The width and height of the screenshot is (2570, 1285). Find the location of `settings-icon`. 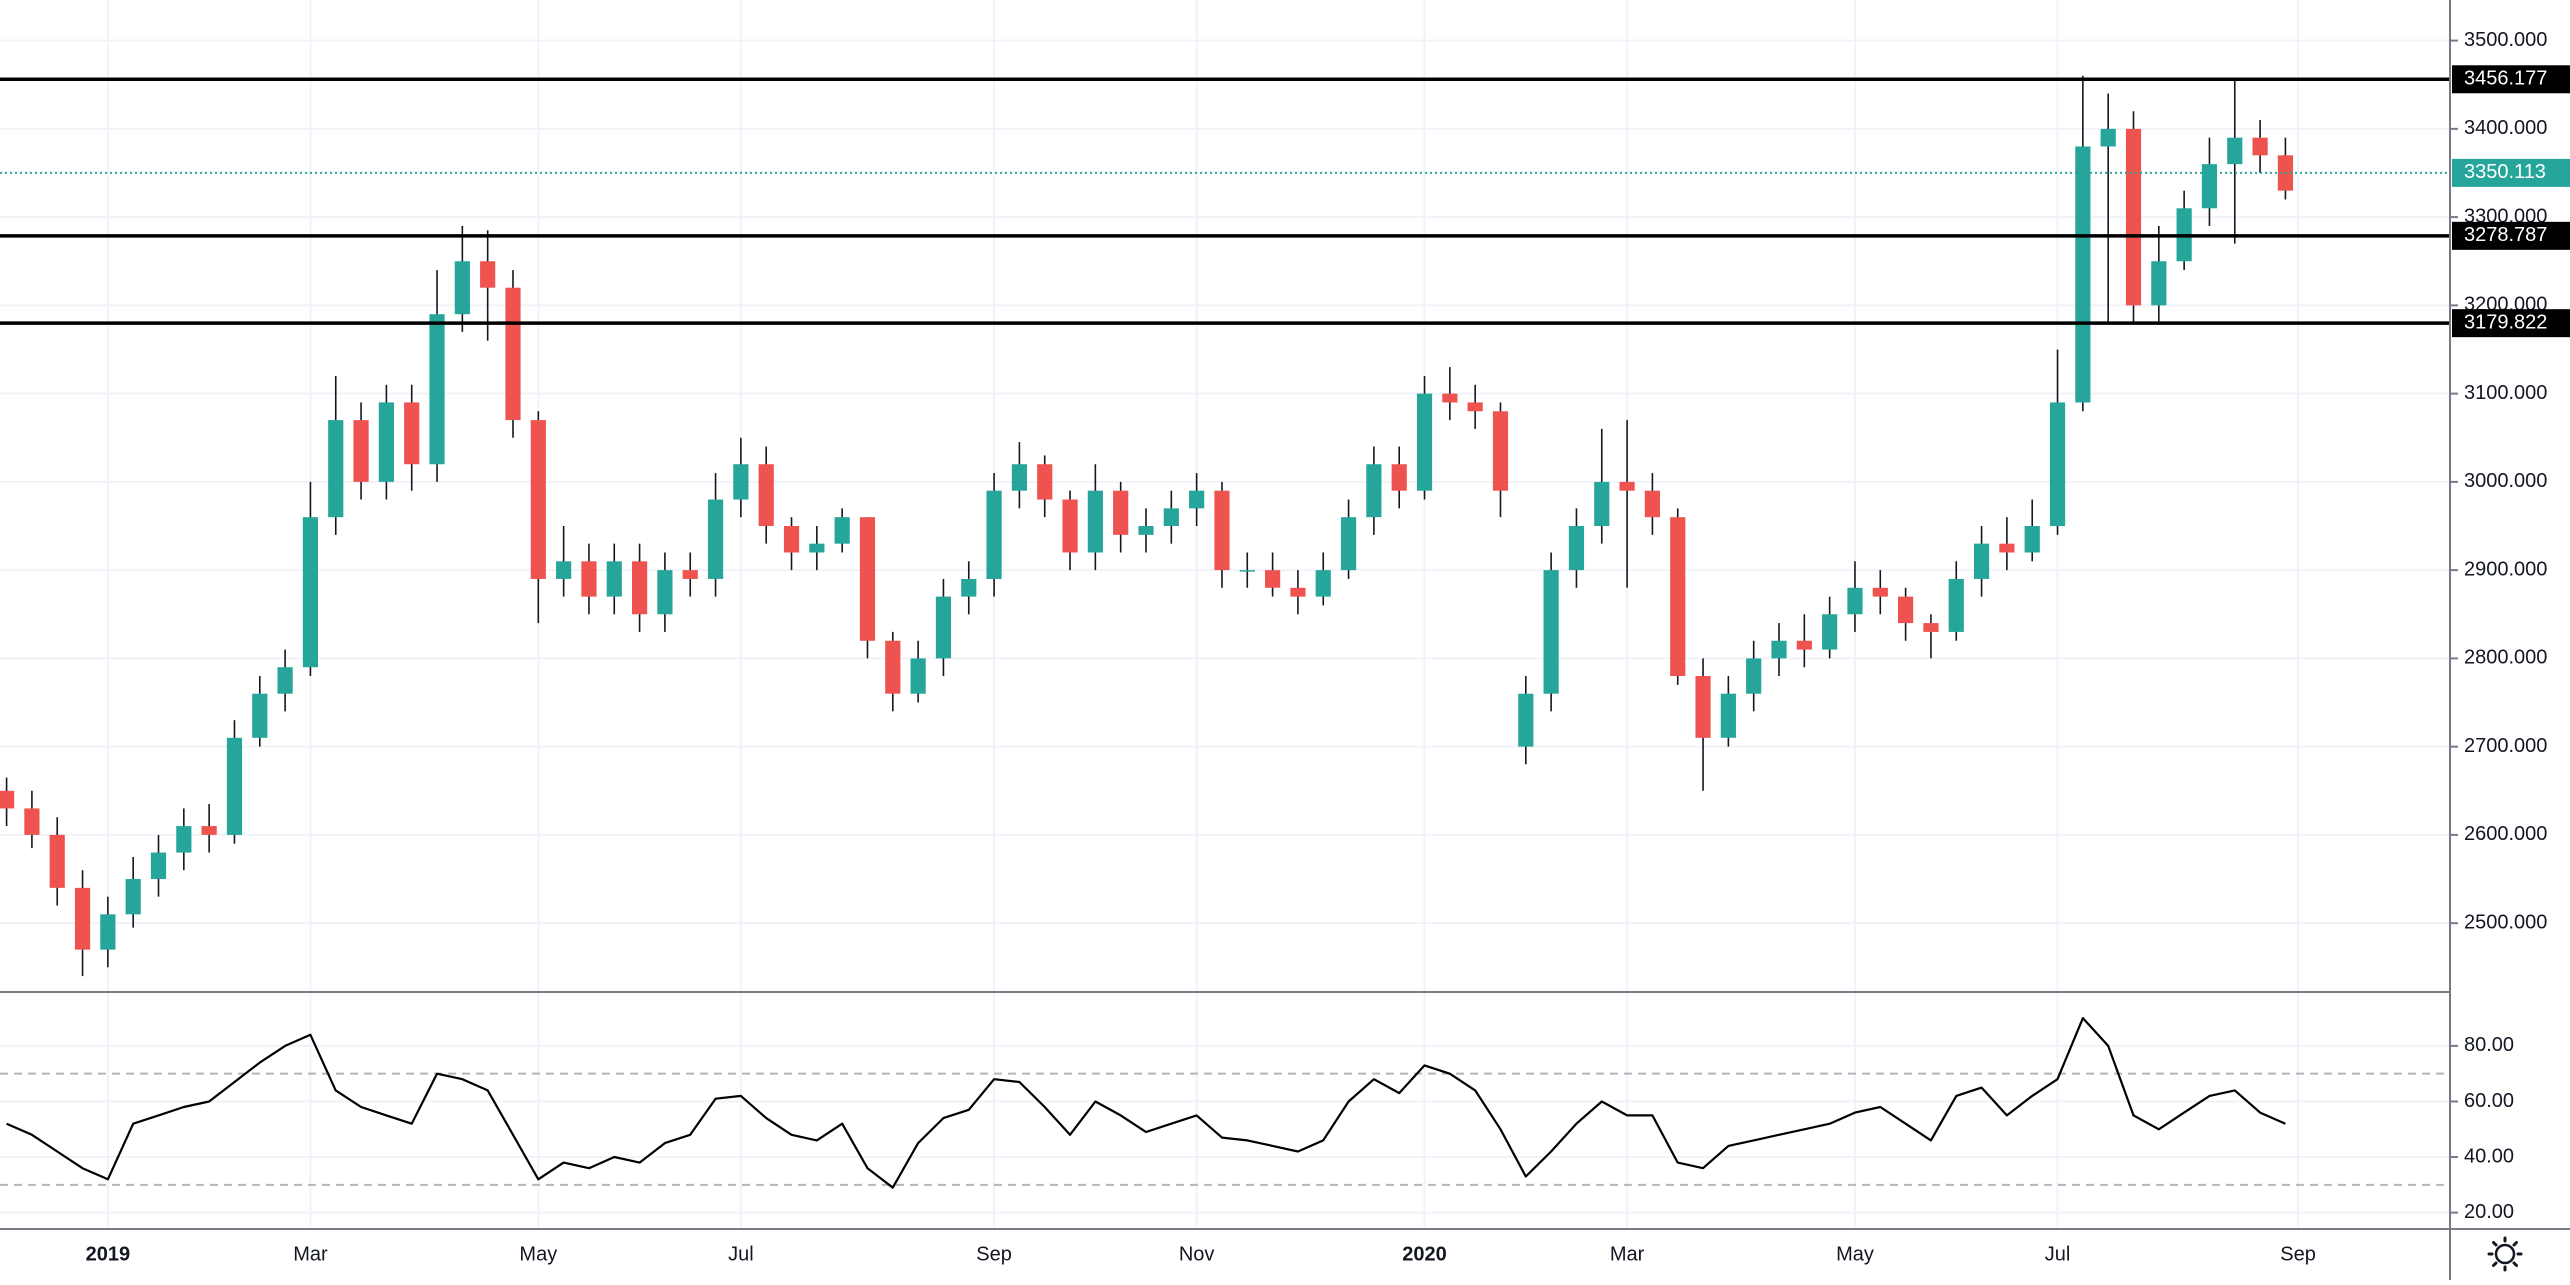

settings-icon is located at coordinates (2505, 1254).